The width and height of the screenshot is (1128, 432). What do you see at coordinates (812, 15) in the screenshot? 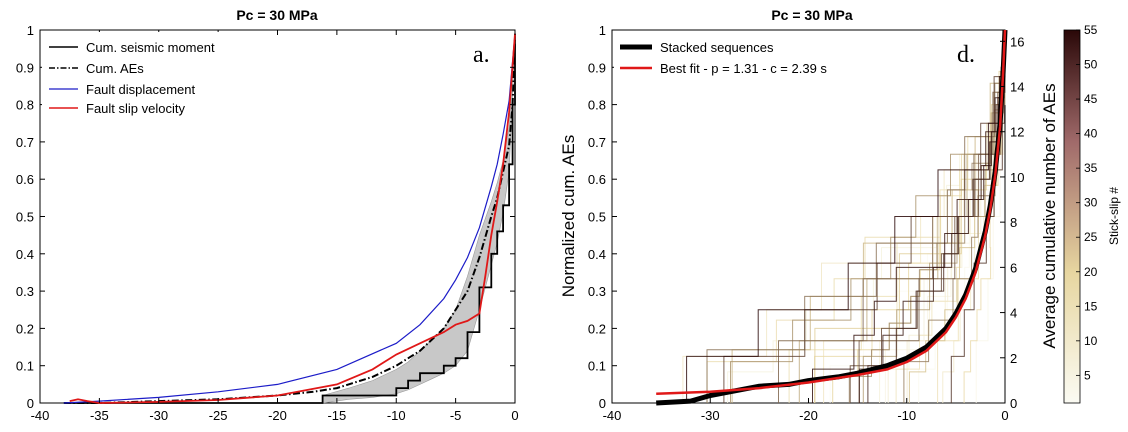
I see `panel-d-title: Pc = 30 MPa` at bounding box center [812, 15].